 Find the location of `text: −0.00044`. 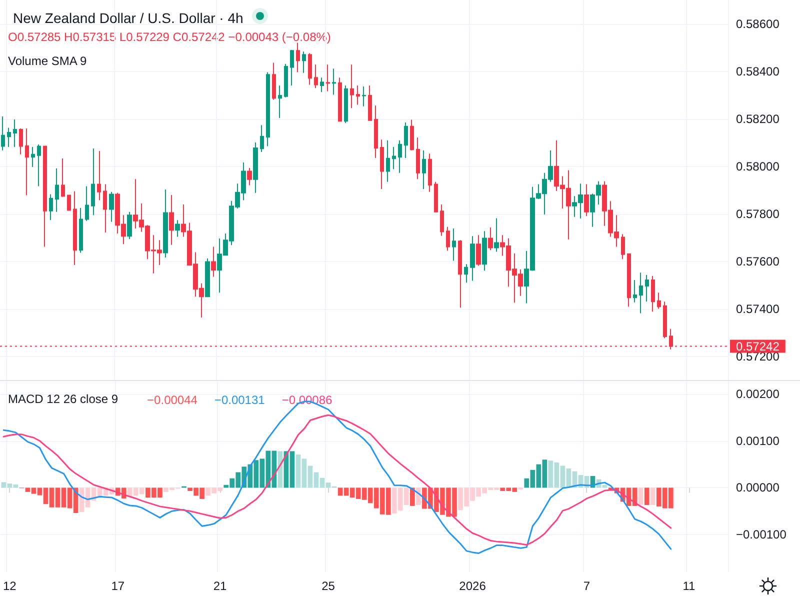

text: −0.00044 is located at coordinates (172, 400).